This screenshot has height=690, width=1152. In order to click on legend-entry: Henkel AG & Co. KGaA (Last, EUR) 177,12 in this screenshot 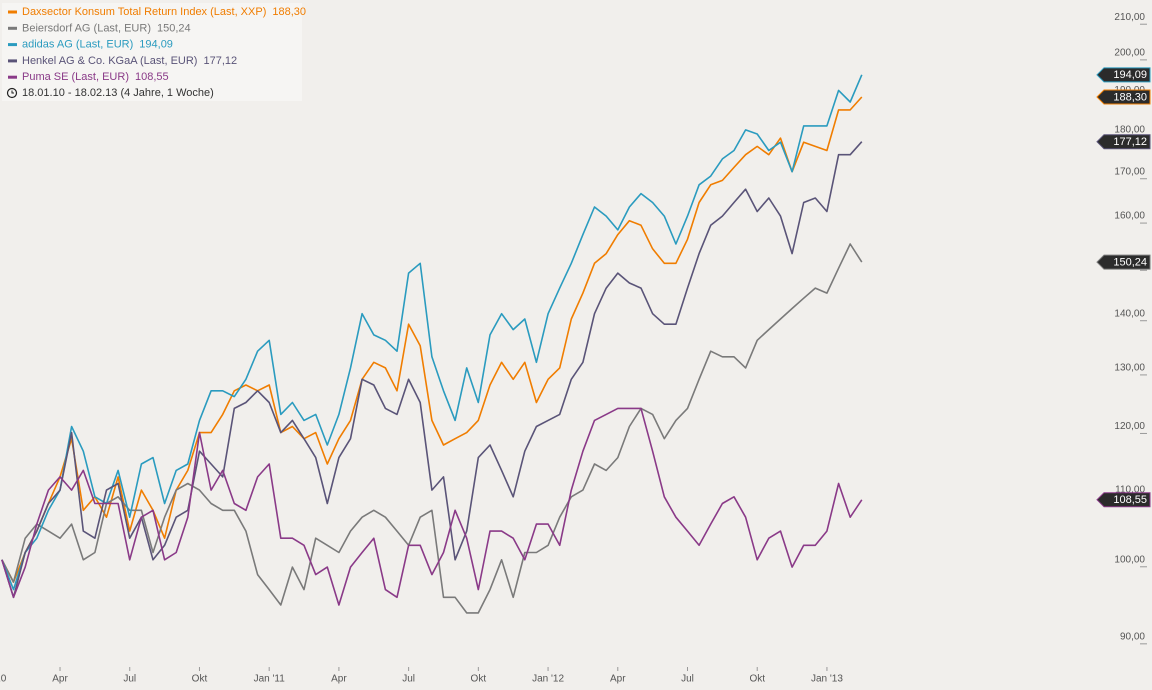, I will do `click(129, 61)`.